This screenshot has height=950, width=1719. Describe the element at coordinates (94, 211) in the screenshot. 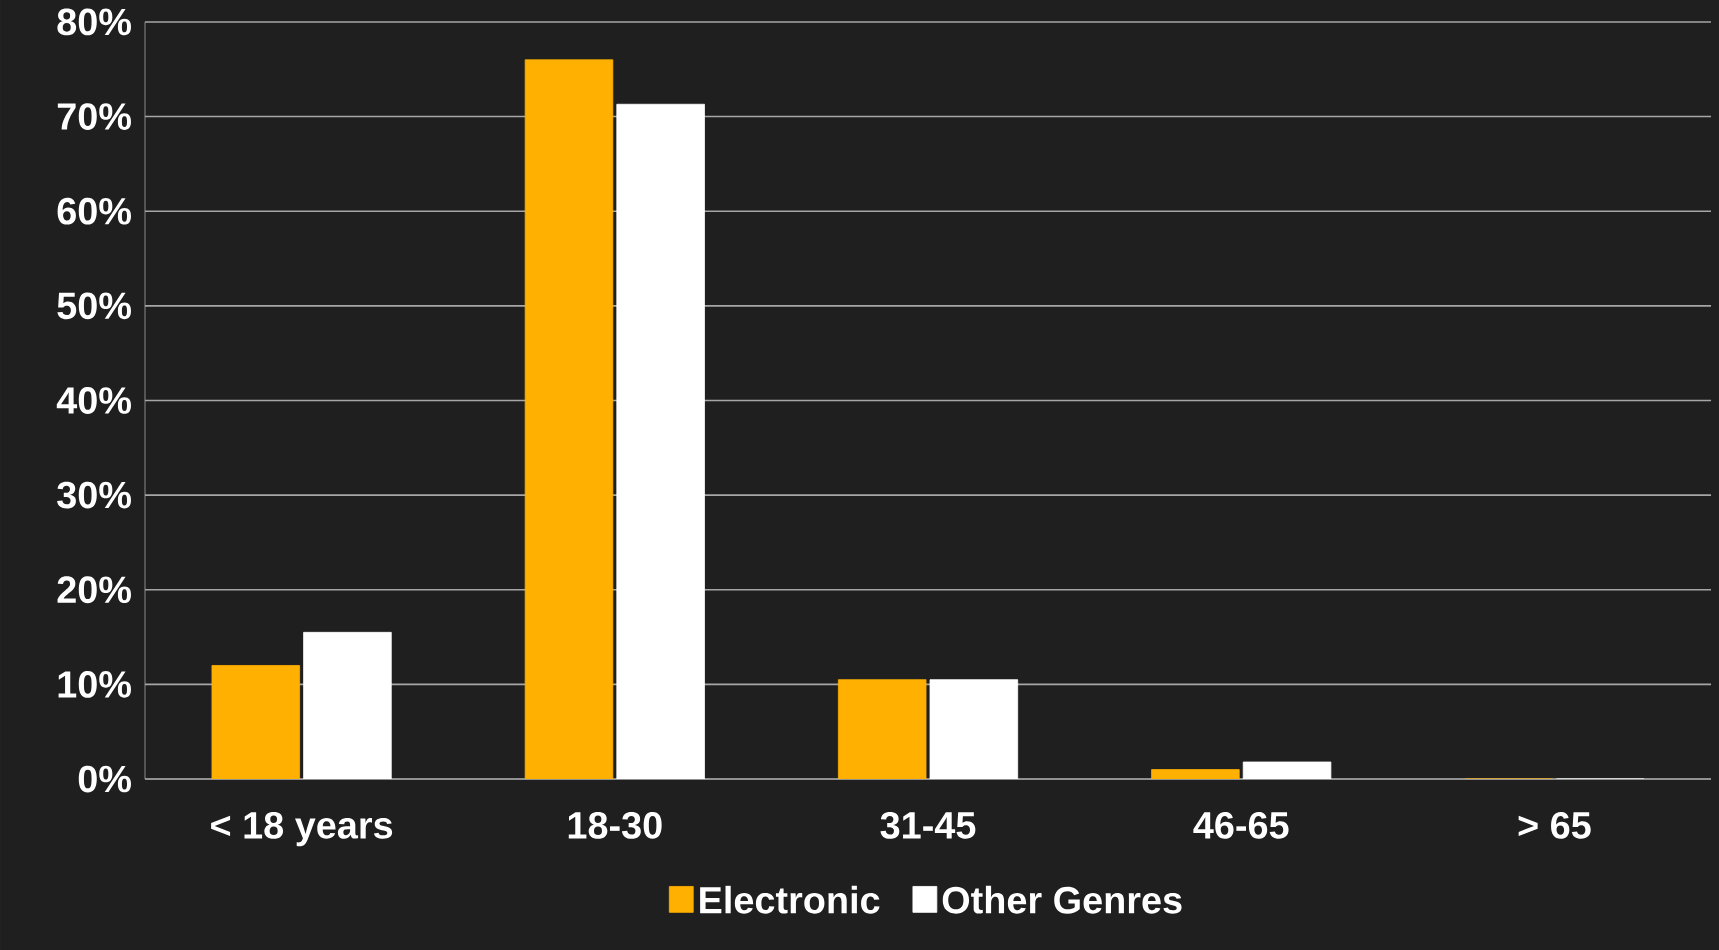

I see `y-tick-label: 60%` at that location.